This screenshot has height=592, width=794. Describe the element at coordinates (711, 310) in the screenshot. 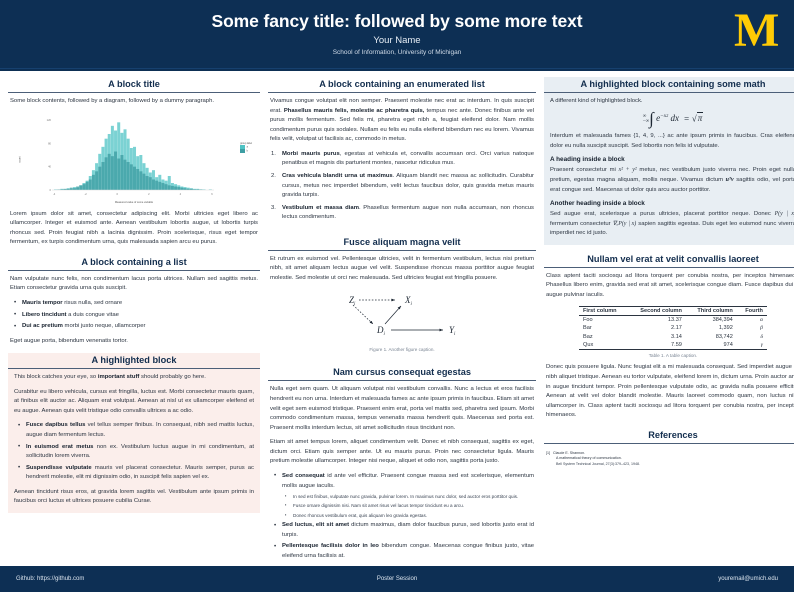

I see `table-column-header: Third column` at that location.